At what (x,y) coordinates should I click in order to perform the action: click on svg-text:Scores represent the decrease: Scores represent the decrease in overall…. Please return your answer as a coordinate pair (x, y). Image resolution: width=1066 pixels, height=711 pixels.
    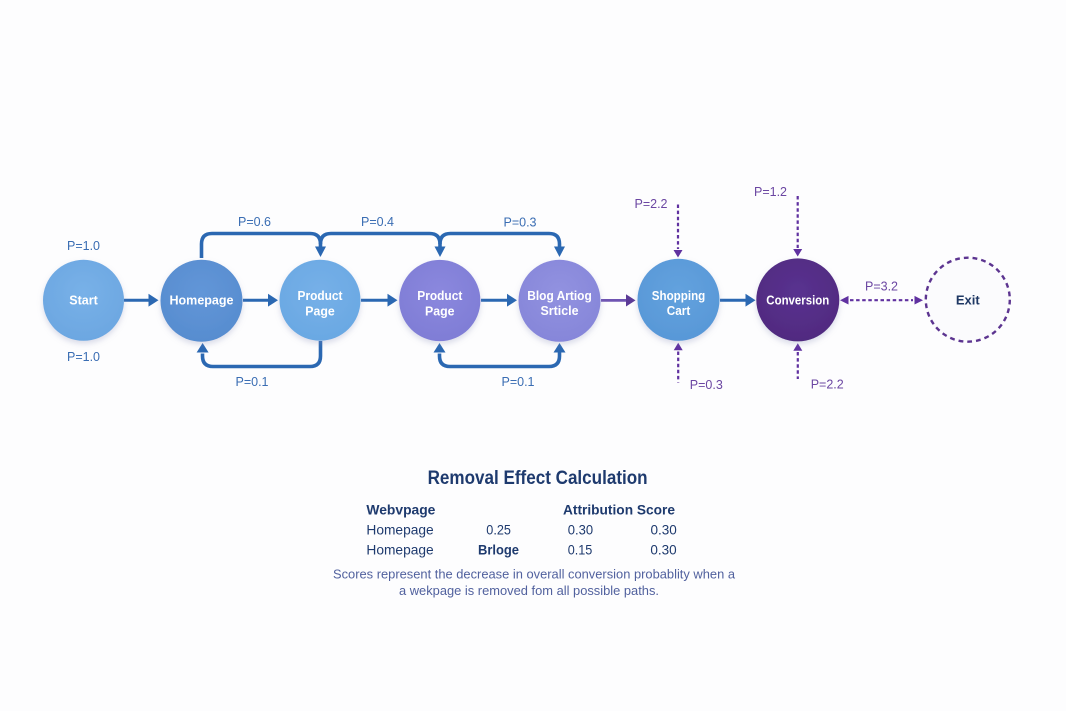
    Looking at the image, I should click on (534, 574).